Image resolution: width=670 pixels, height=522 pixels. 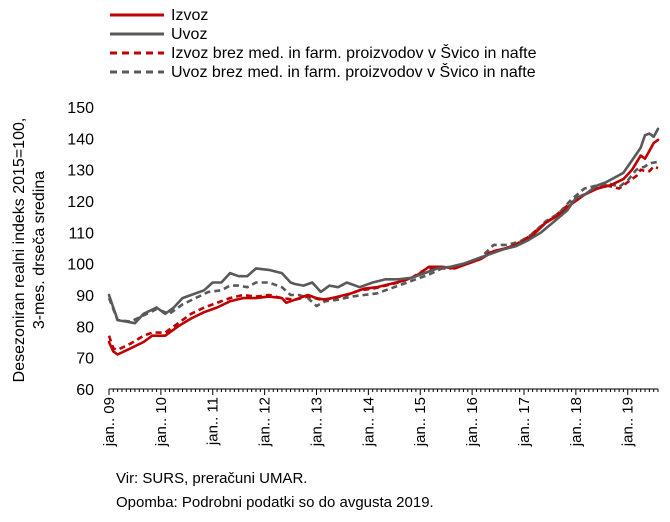 What do you see at coordinates (81, 233) in the screenshot?
I see `y-tick-label: 110` at bounding box center [81, 233].